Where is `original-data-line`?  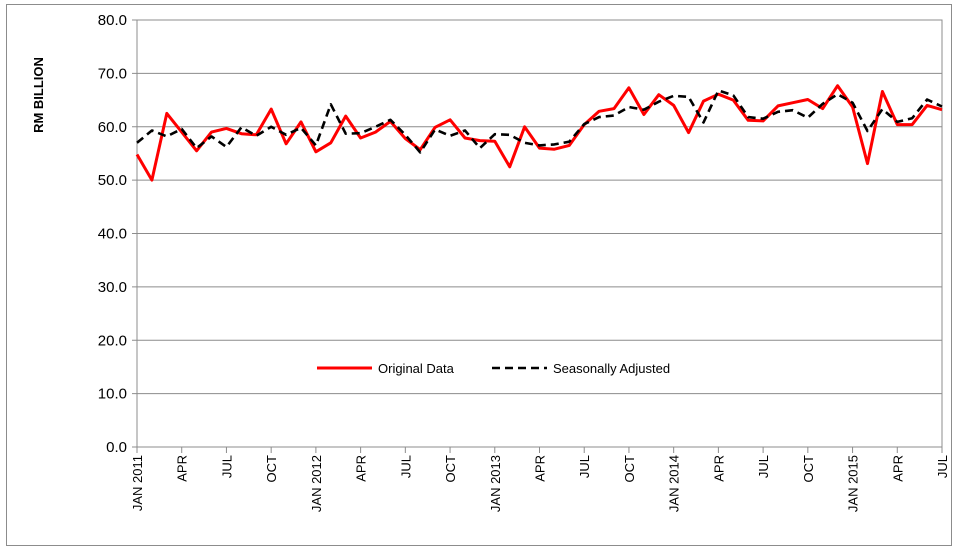 original-data-line is located at coordinates (539, 133).